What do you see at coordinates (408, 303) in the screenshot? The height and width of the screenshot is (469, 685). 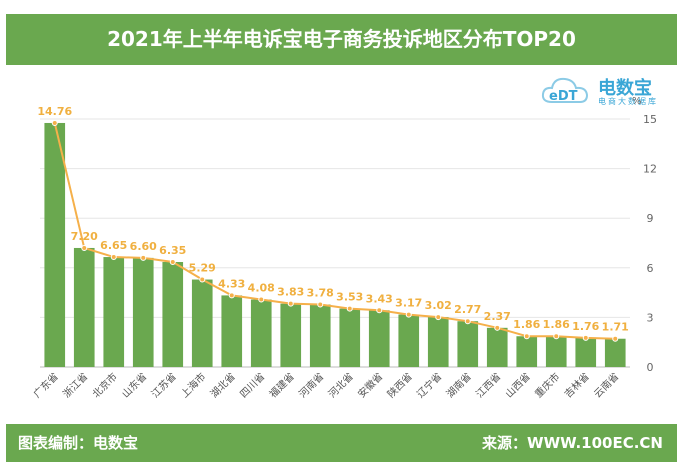 I see `data-label: 3.17` at bounding box center [408, 303].